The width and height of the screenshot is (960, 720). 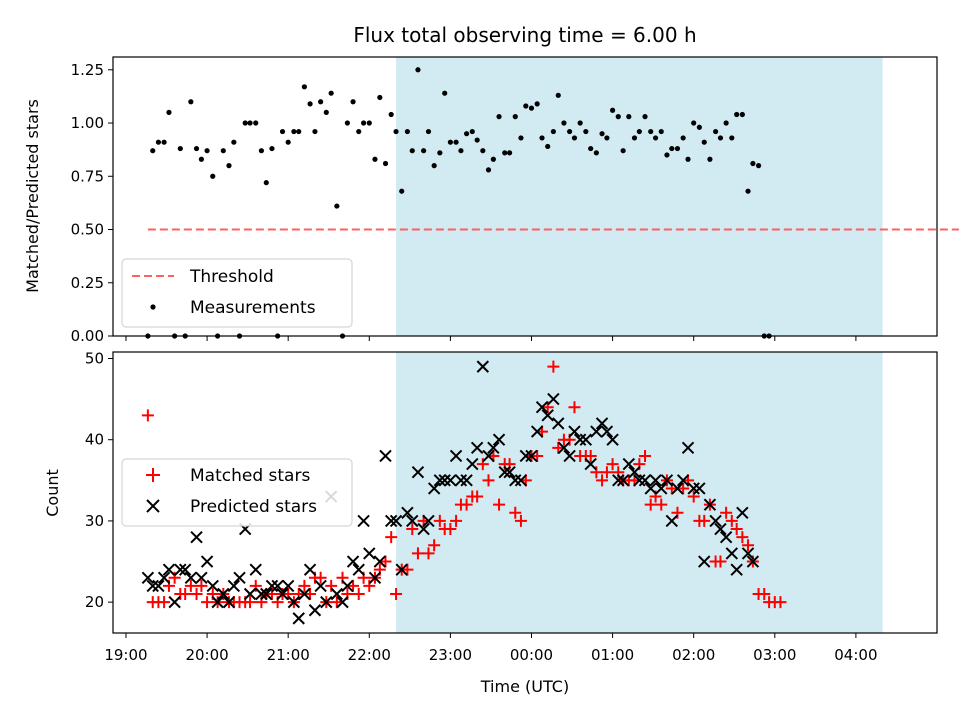 What do you see at coordinates (855, 655) in the screenshot?
I see `x-tick-label: 04:00` at bounding box center [855, 655].